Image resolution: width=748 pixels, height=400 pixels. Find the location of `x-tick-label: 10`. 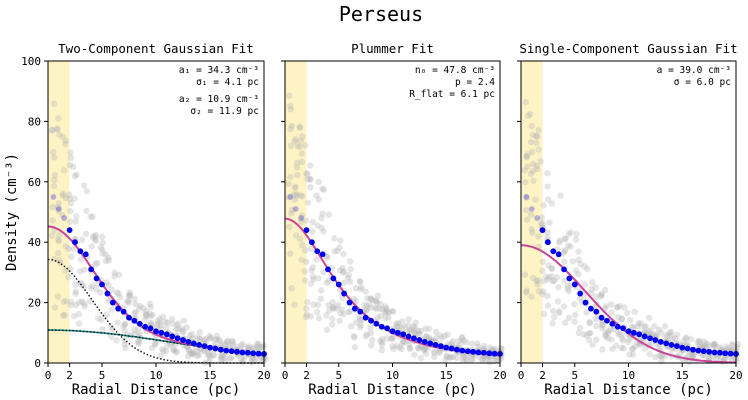

x-tick-label: 10 is located at coordinates (155, 375).